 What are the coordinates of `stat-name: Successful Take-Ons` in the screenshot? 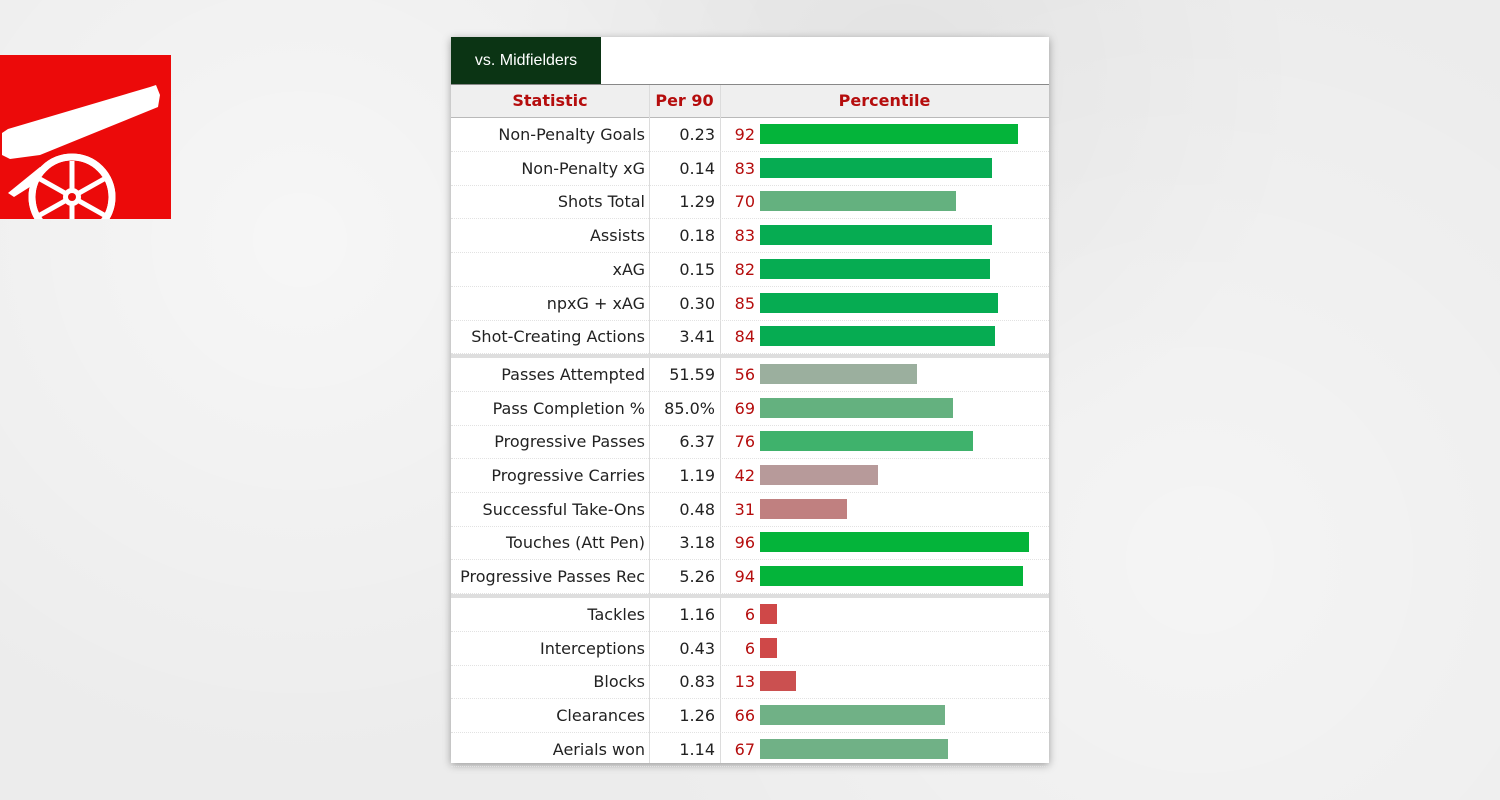 It's located at (563, 509).